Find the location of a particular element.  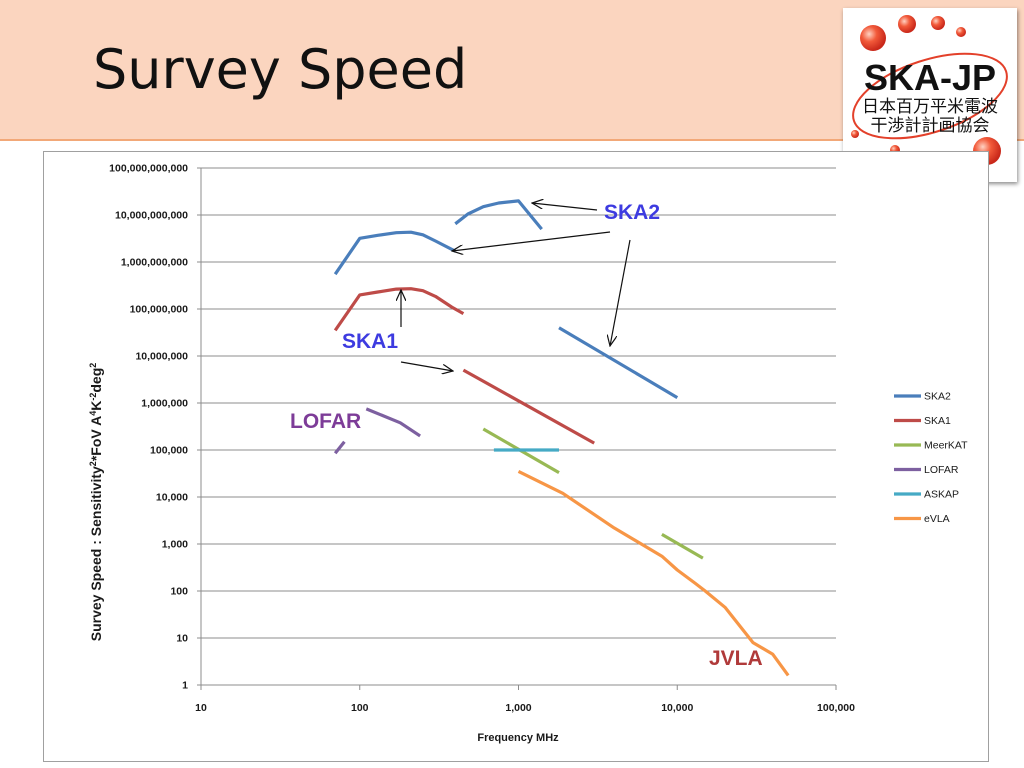

legend-label-ska2: SKA2 is located at coordinates (937, 397).